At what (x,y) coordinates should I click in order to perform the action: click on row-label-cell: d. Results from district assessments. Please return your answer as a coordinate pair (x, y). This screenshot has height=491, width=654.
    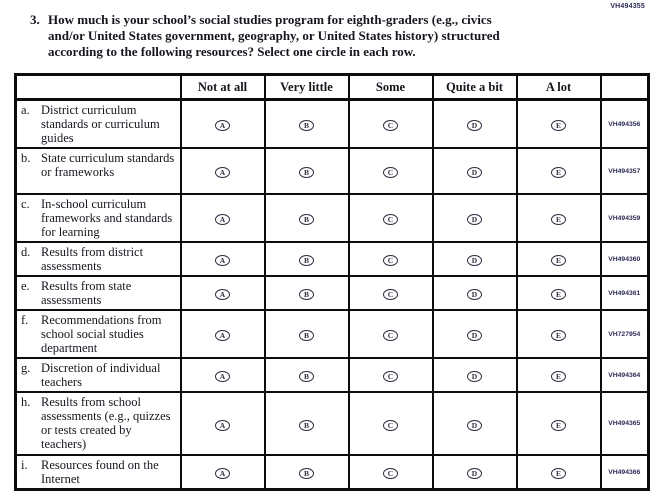
    Looking at the image, I should click on (98, 259).